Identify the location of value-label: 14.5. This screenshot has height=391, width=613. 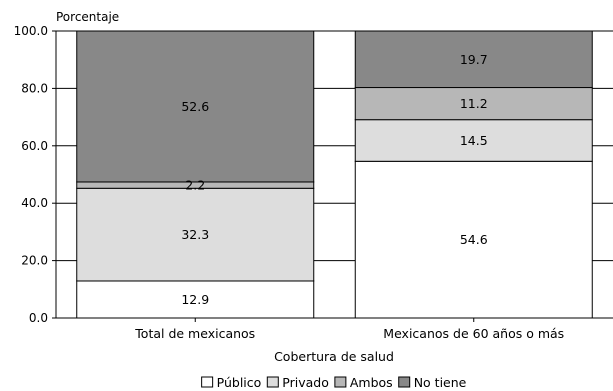
(474, 140).